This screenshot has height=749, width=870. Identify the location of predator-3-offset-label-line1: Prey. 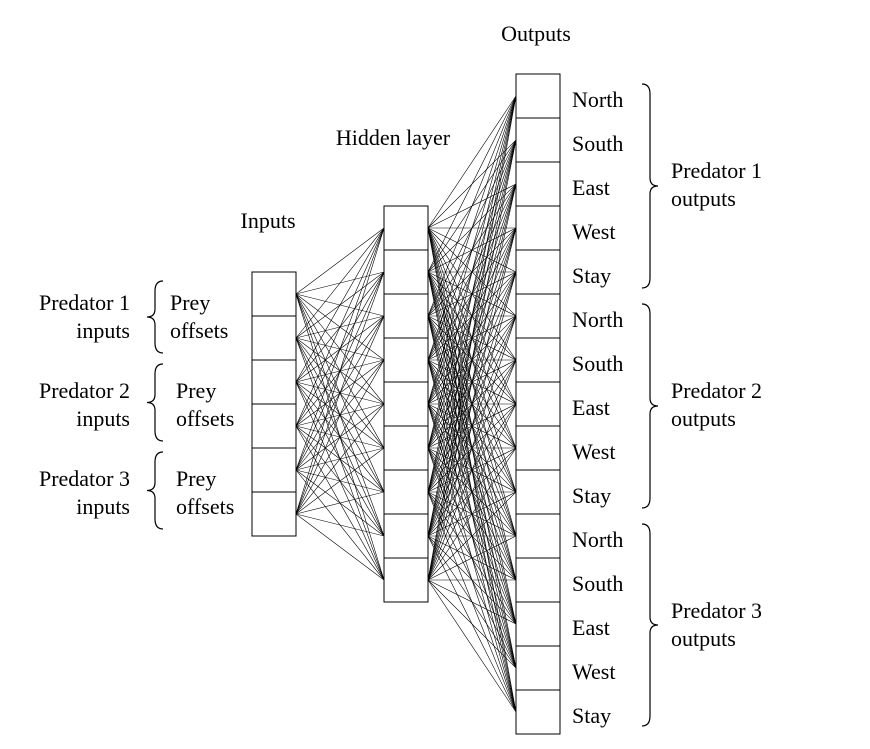
(196, 478).